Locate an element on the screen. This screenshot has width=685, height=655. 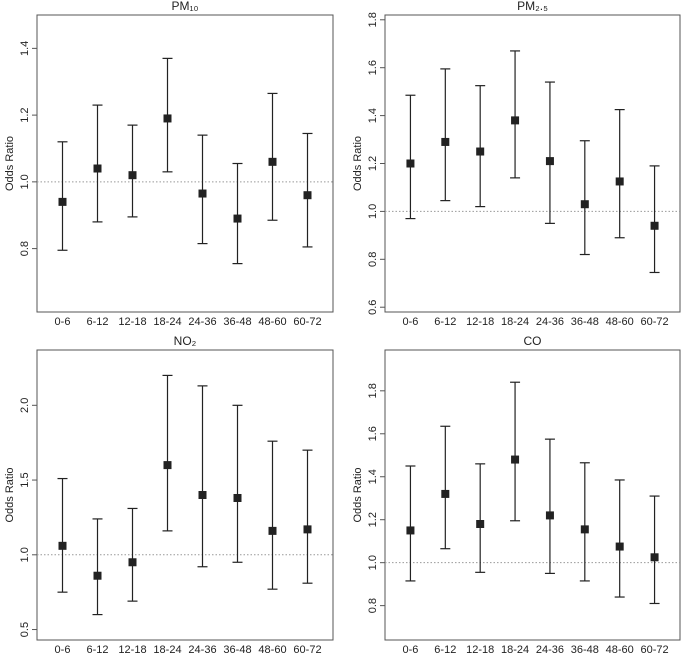
panel-title: PM₁₀ is located at coordinates (184, 6).